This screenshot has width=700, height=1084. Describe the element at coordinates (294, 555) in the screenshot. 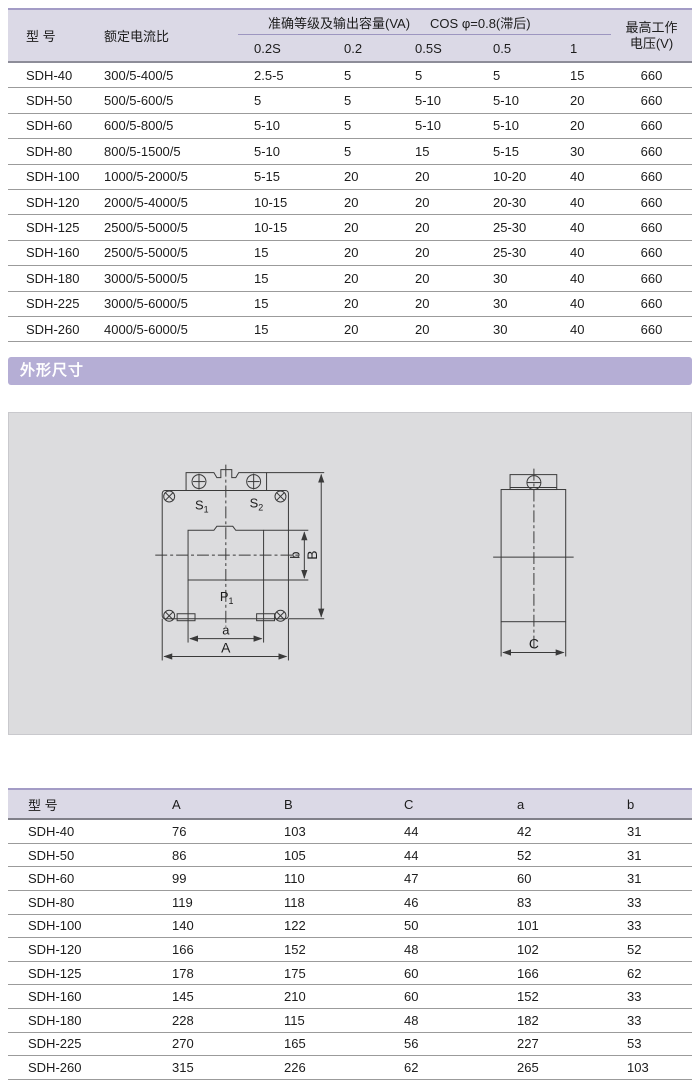

I see `dim-label-b: b` at that location.